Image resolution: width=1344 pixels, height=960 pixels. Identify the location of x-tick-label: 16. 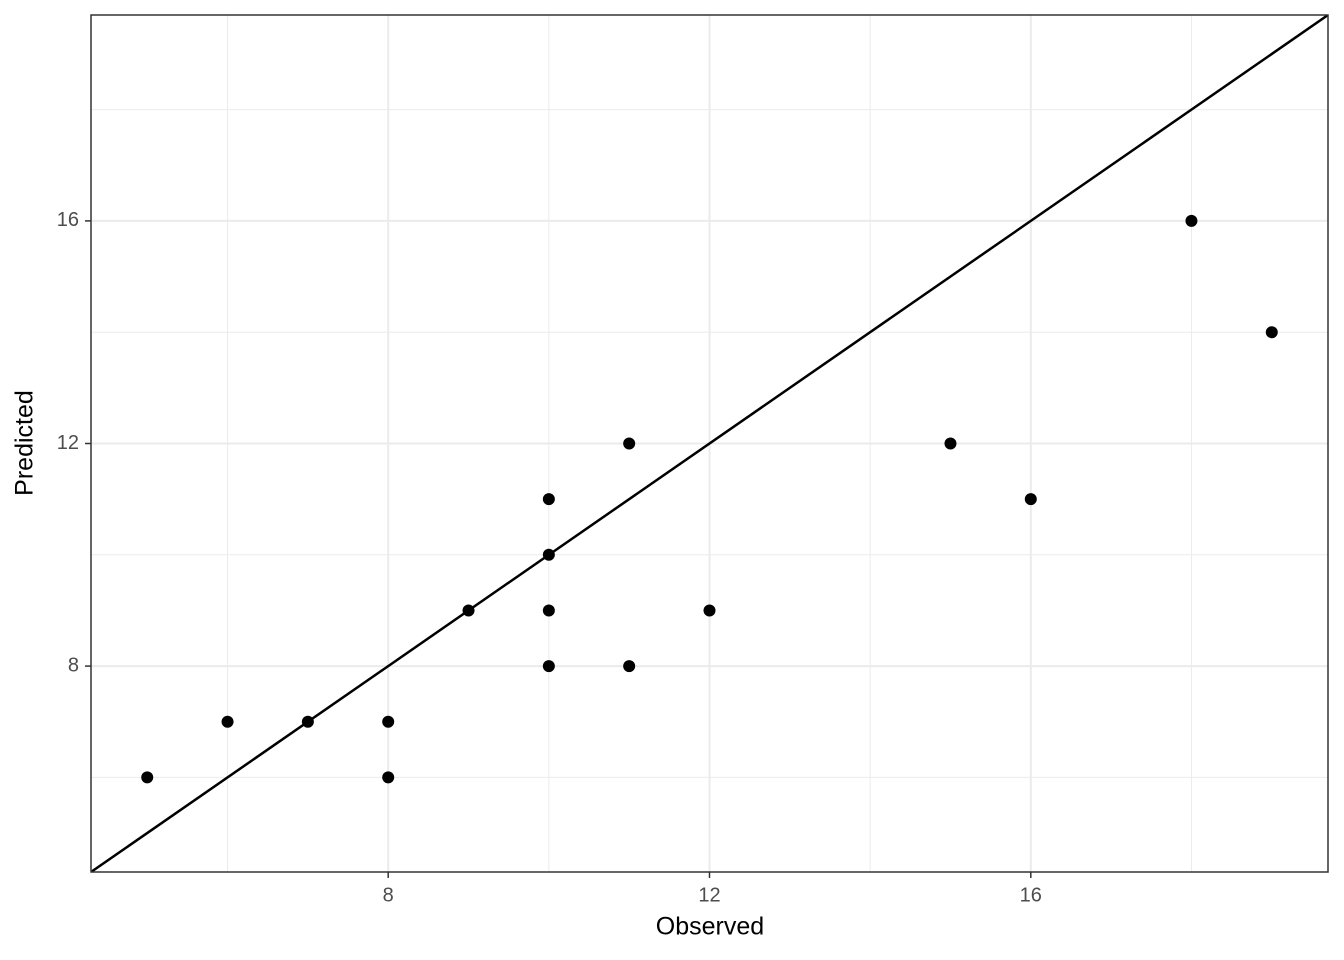
(1031, 895).